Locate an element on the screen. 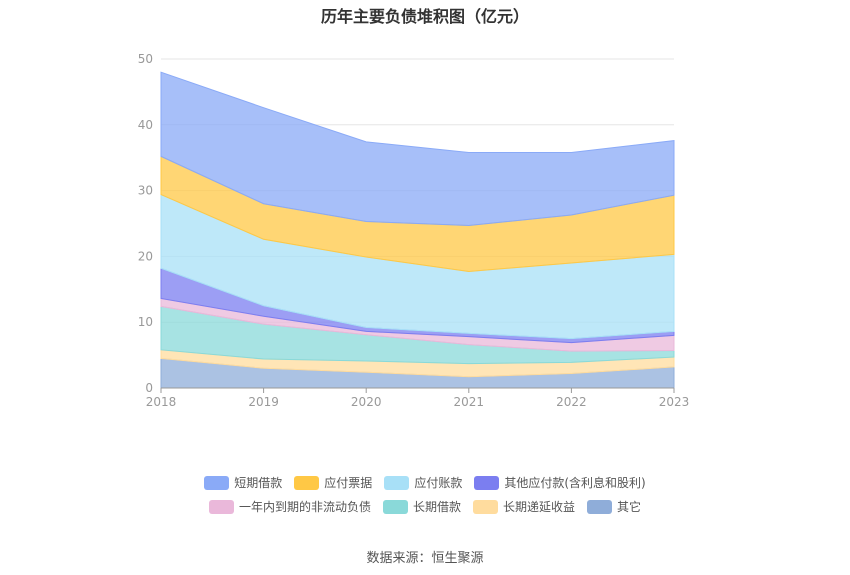 The image size is (850, 575). legend-label: 一年内到期的非流动负债 is located at coordinates (304, 507).